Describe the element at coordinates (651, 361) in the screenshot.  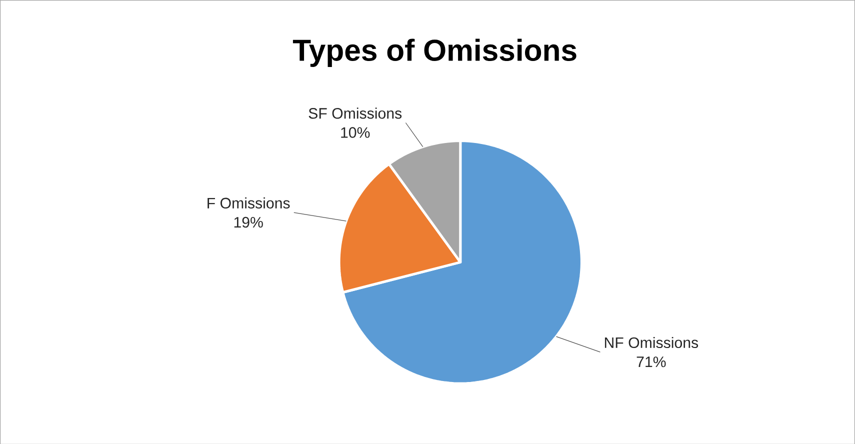
I see `data-label: 71%` at that location.